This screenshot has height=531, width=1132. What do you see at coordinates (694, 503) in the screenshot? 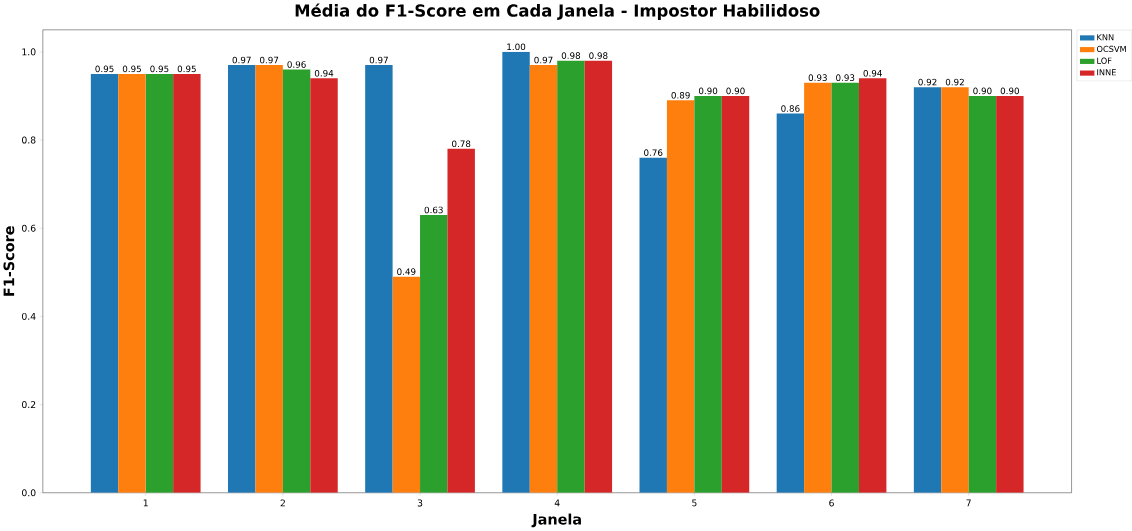
I see `x-tick-label: 5` at bounding box center [694, 503].